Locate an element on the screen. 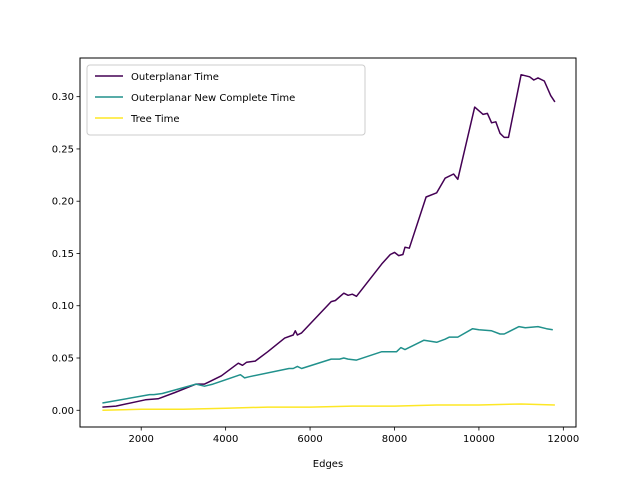 Image resolution: width=640 pixels, height=480 pixels. y-tick-label: 0.10 is located at coordinates (63, 306).